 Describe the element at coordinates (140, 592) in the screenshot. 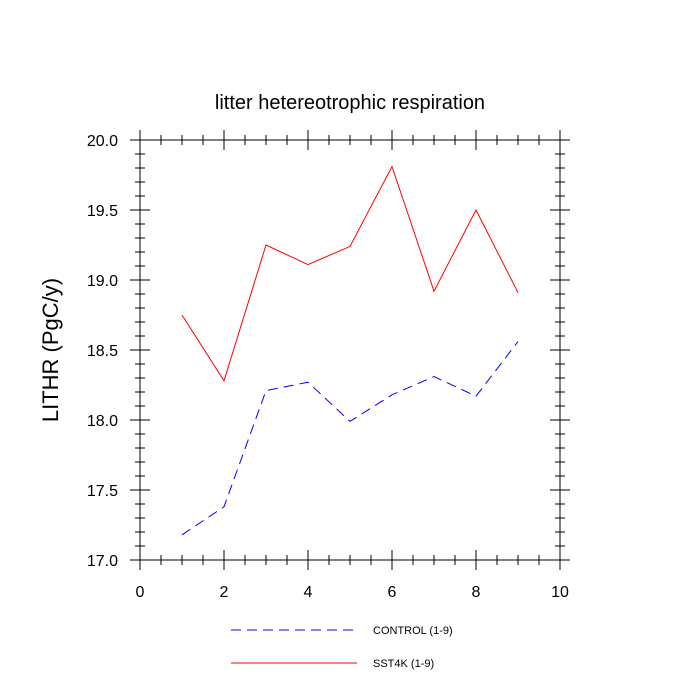

I see `x-tick-label: 0` at that location.